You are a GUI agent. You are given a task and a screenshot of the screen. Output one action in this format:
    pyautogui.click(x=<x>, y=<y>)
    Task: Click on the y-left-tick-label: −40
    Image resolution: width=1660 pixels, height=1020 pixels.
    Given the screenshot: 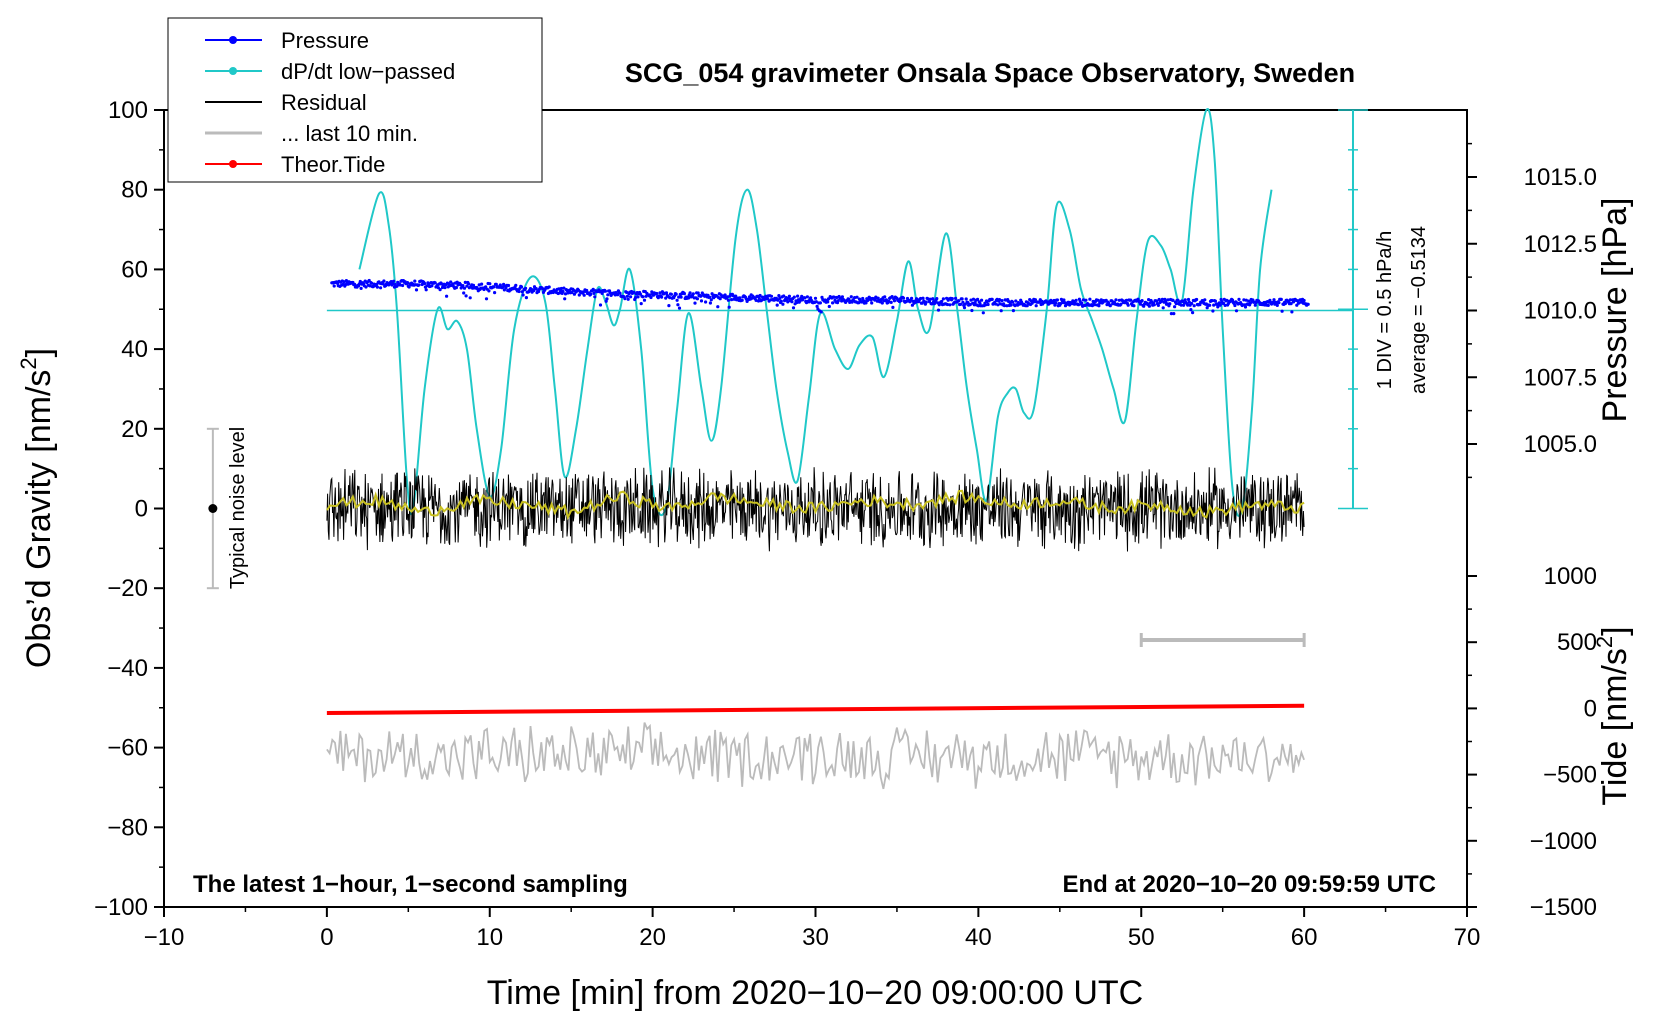 What is the action you would take?
    pyautogui.click(x=127, y=668)
    